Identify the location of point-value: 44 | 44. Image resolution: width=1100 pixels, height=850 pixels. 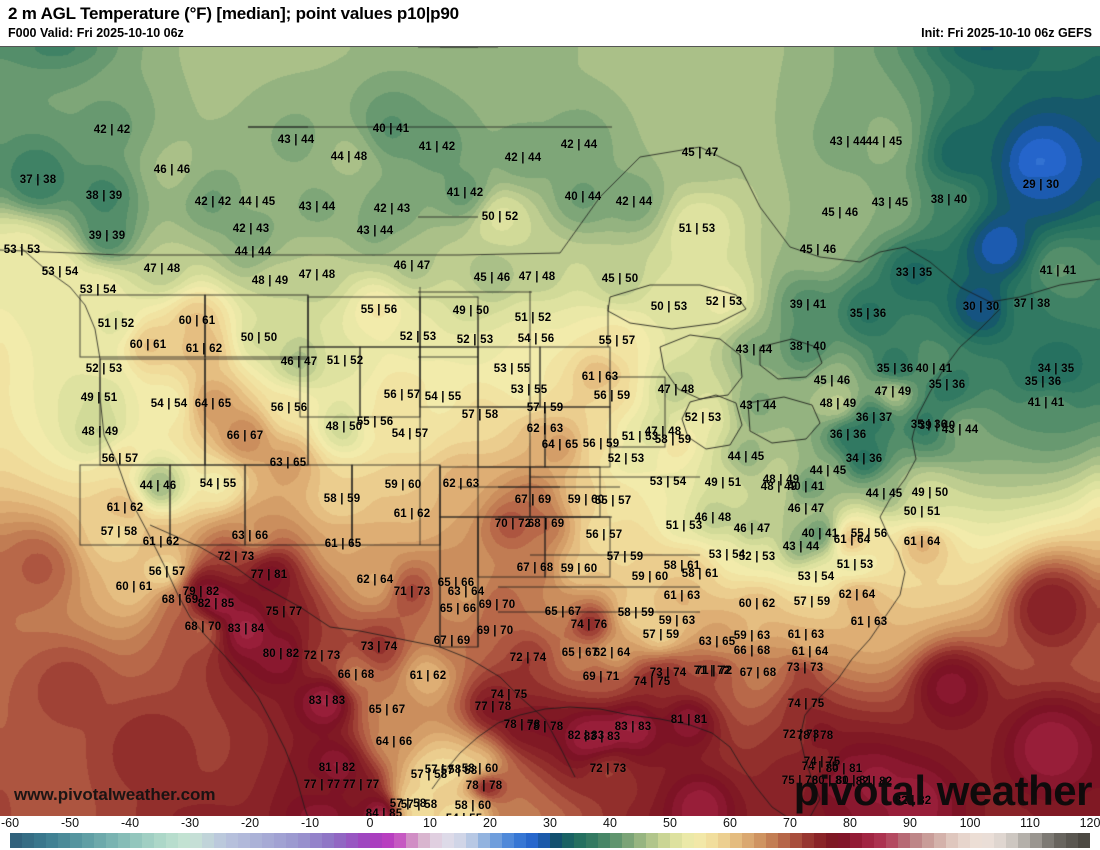
(253, 252).